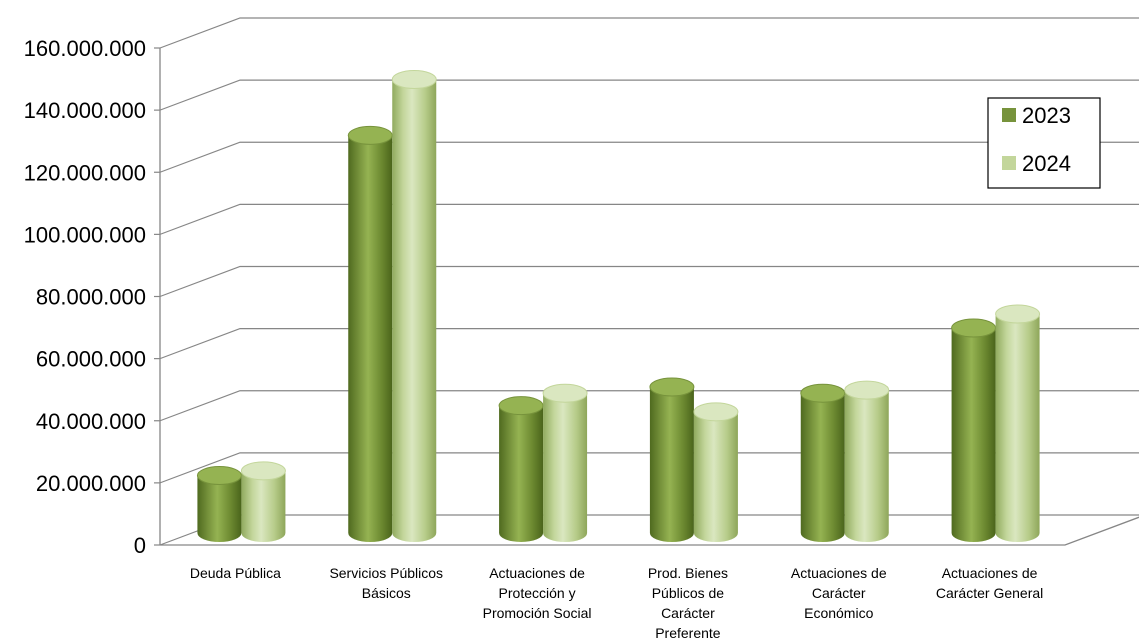 This screenshot has width=1139, height=641. What do you see at coordinates (1046, 115) in the screenshot?
I see `legend-label-2023: 2023` at bounding box center [1046, 115].